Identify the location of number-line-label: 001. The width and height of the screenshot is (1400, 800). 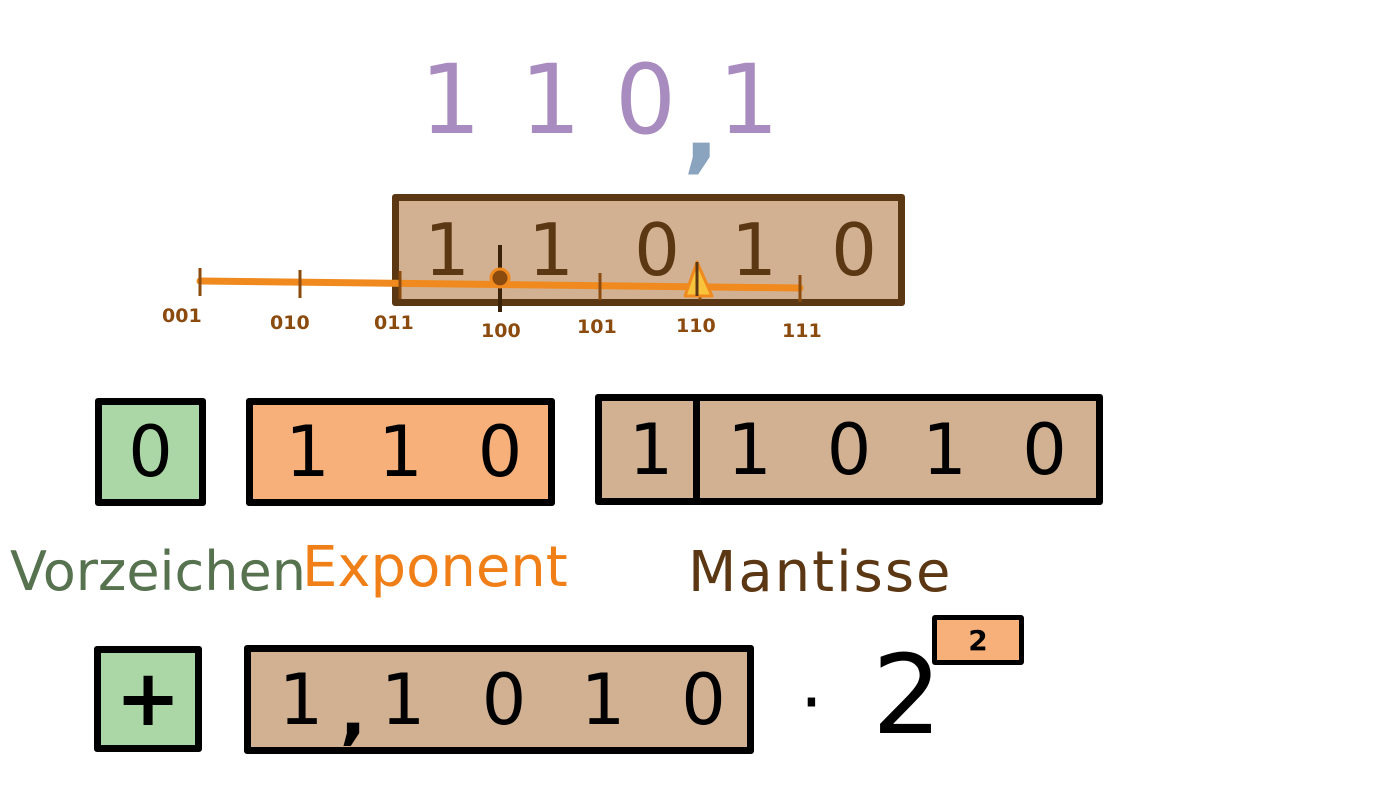
(182, 316).